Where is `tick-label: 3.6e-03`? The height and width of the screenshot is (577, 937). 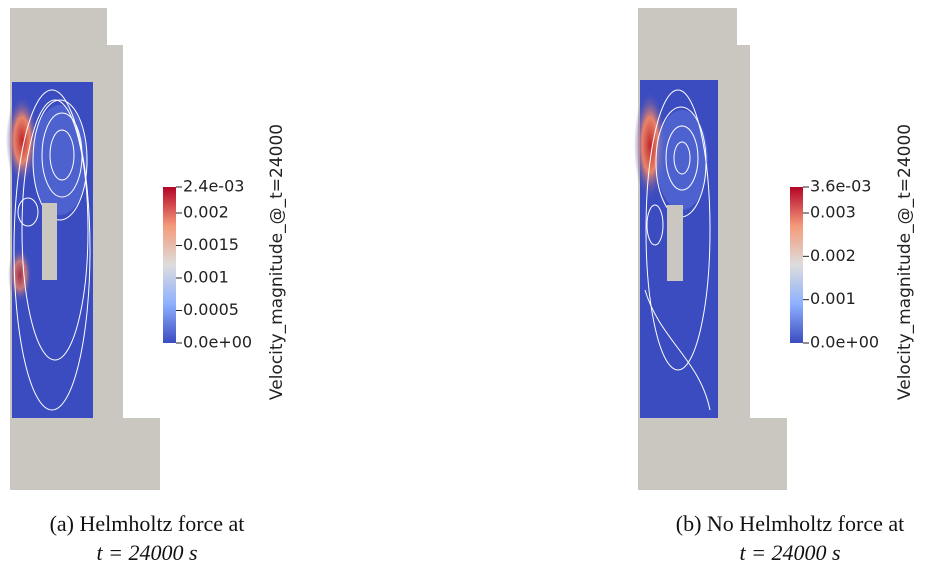
tick-label: 3.6e-03 is located at coordinates (840, 186).